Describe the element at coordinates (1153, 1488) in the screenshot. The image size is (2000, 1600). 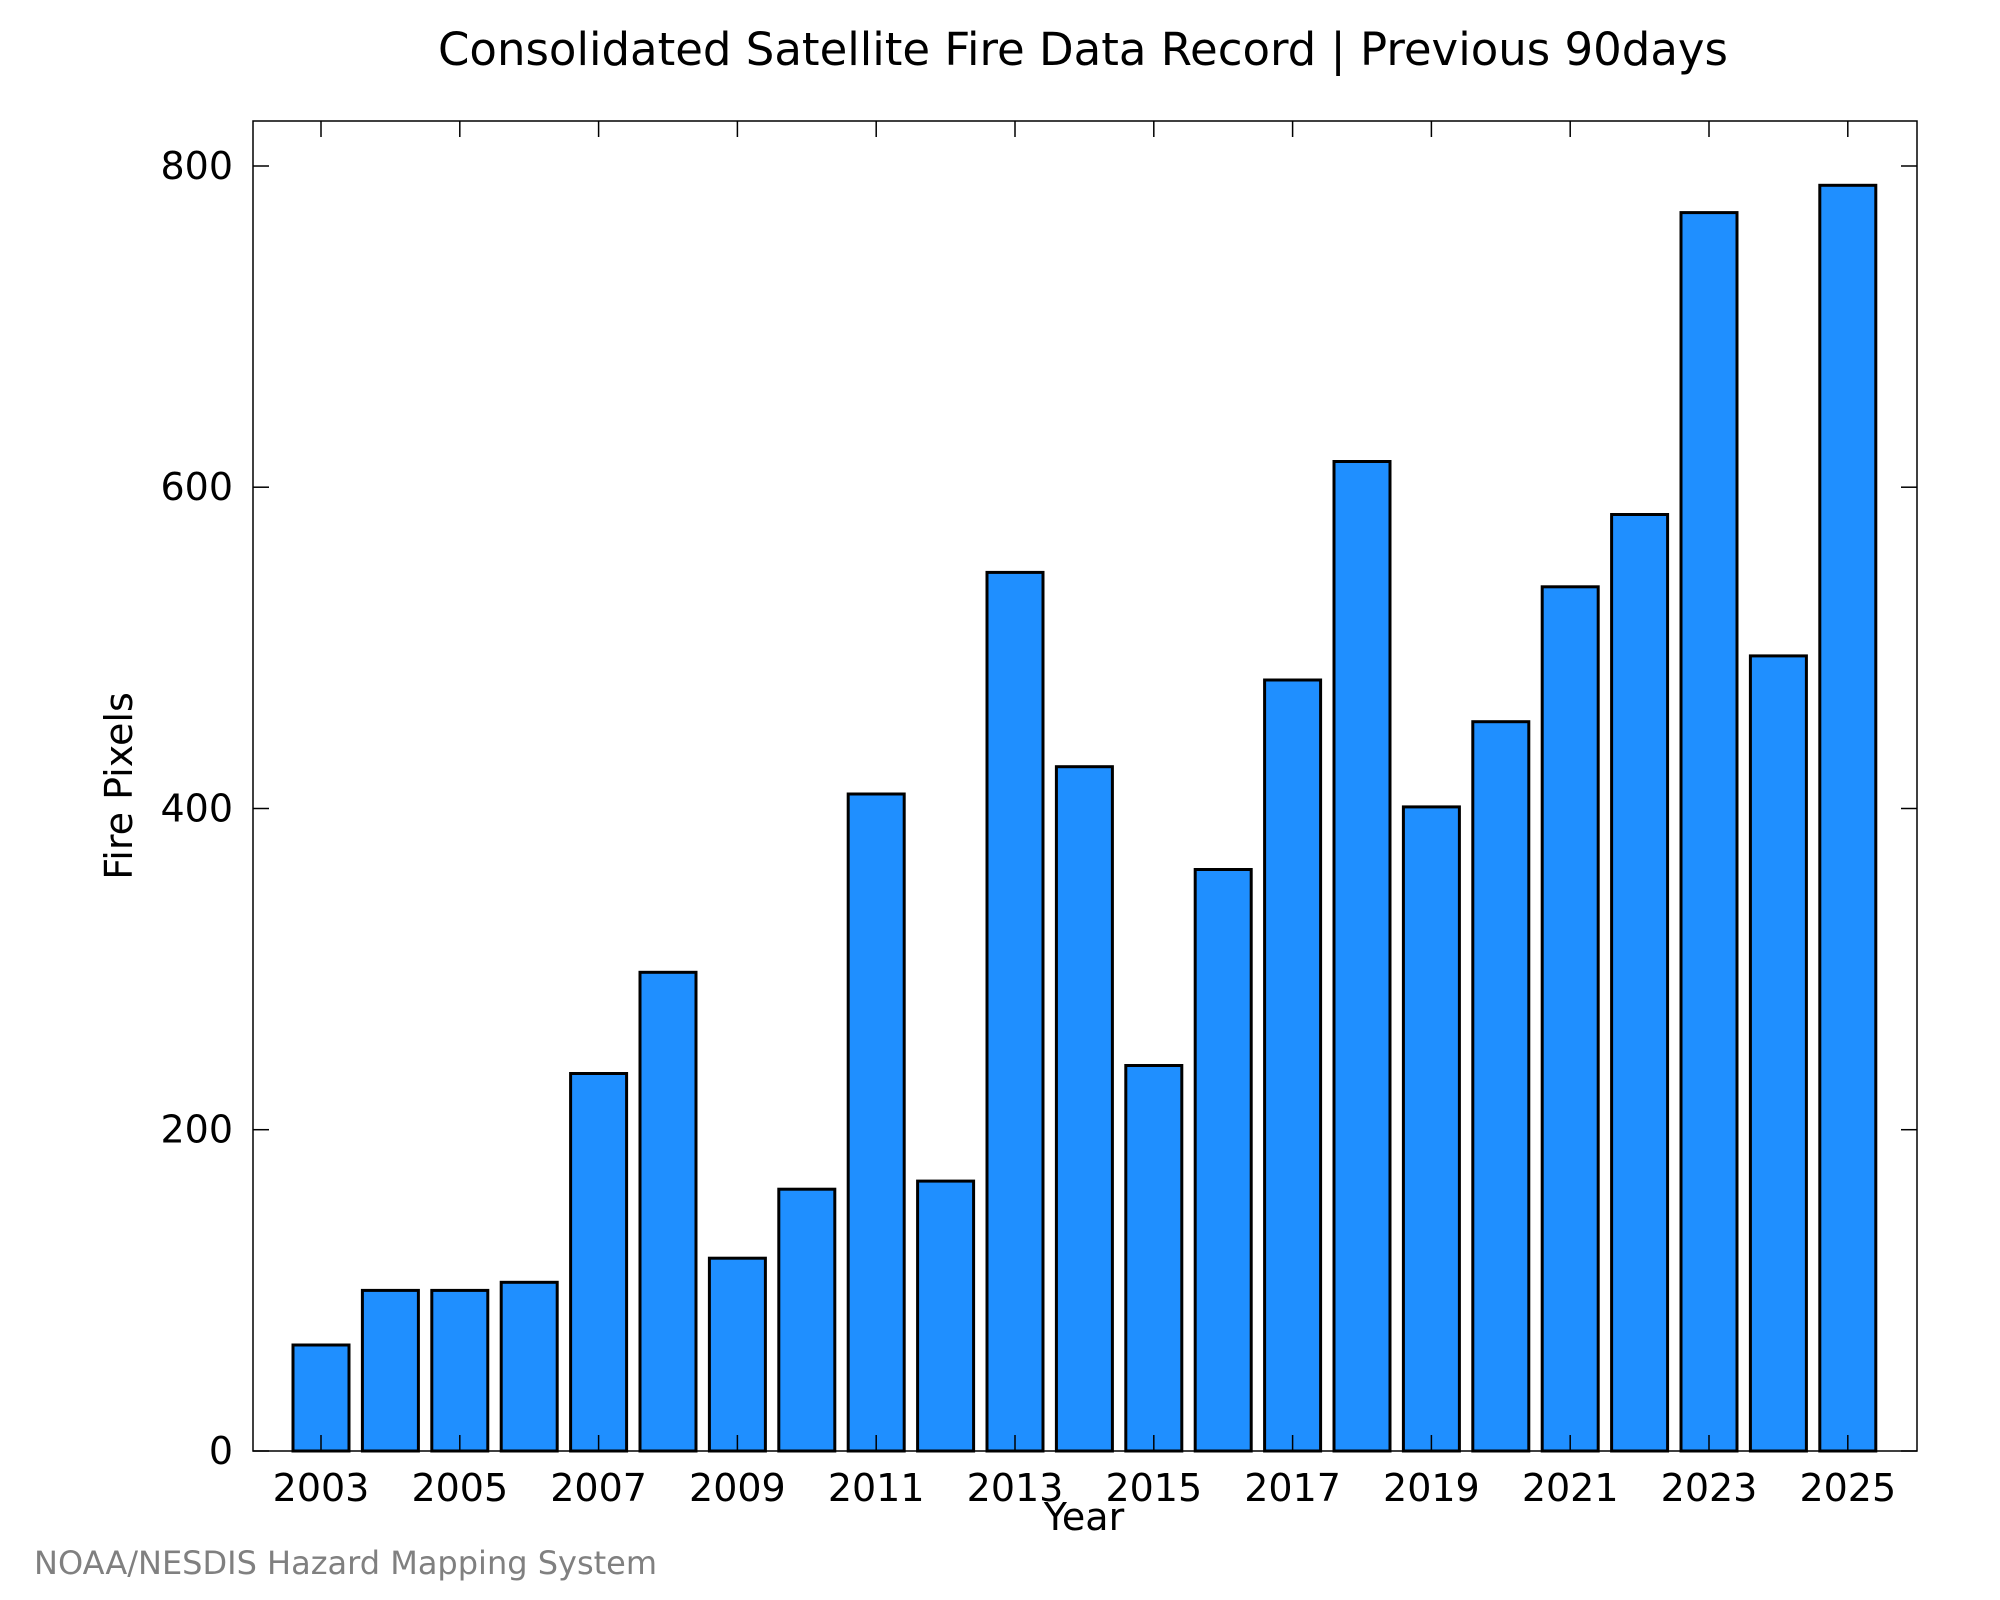
I see `x-tick-label: 2015` at that location.